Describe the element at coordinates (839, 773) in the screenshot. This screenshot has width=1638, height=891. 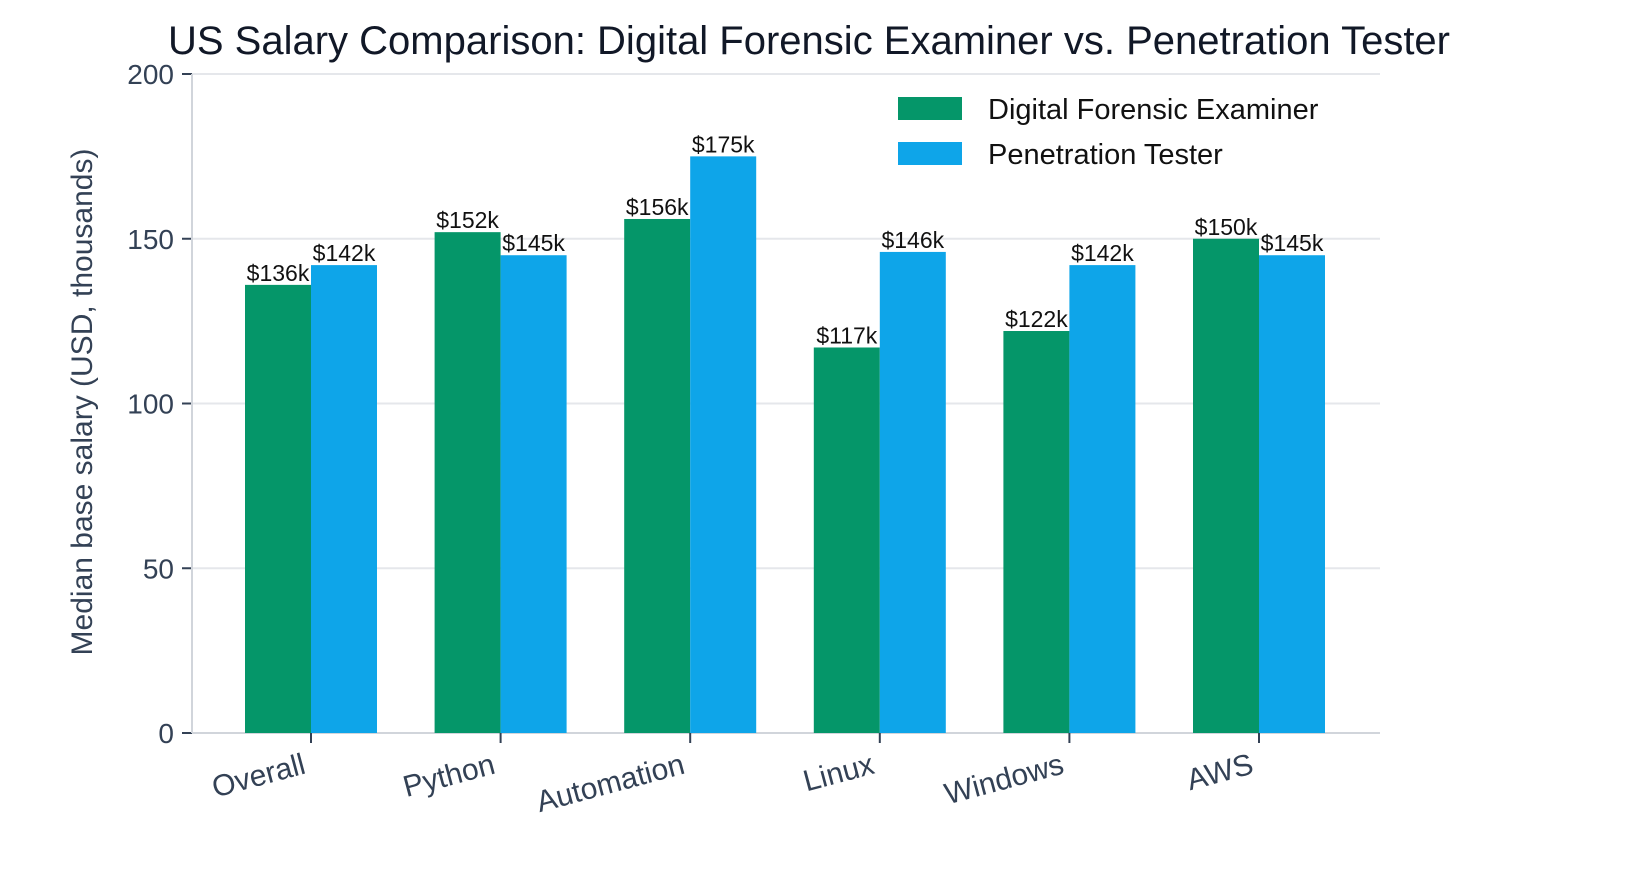
I see `x-tick-label: Linux` at that location.